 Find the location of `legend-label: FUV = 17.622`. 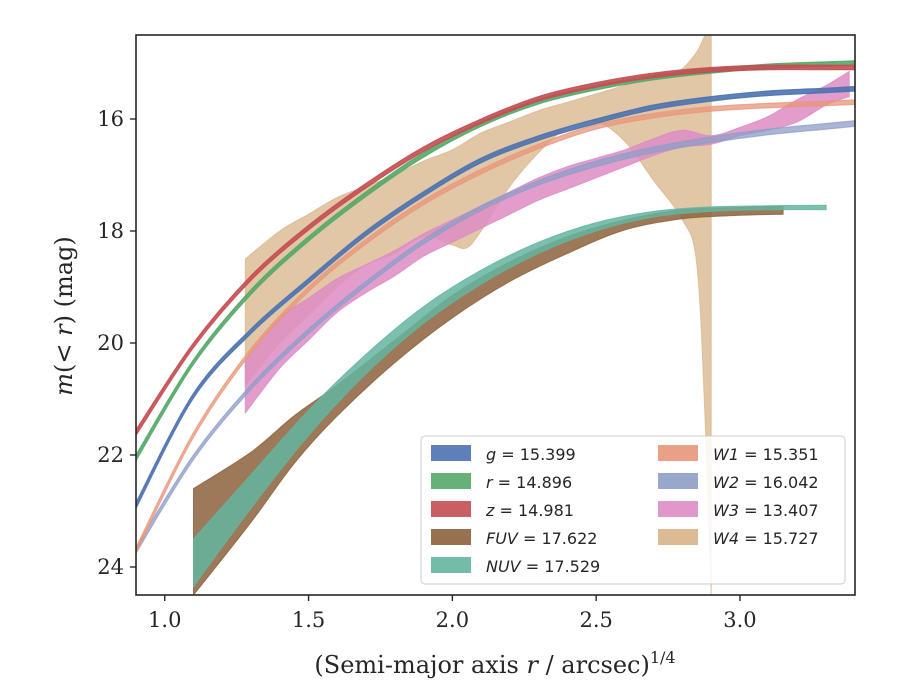

legend-label: FUV = 17.622 is located at coordinates (541, 538).